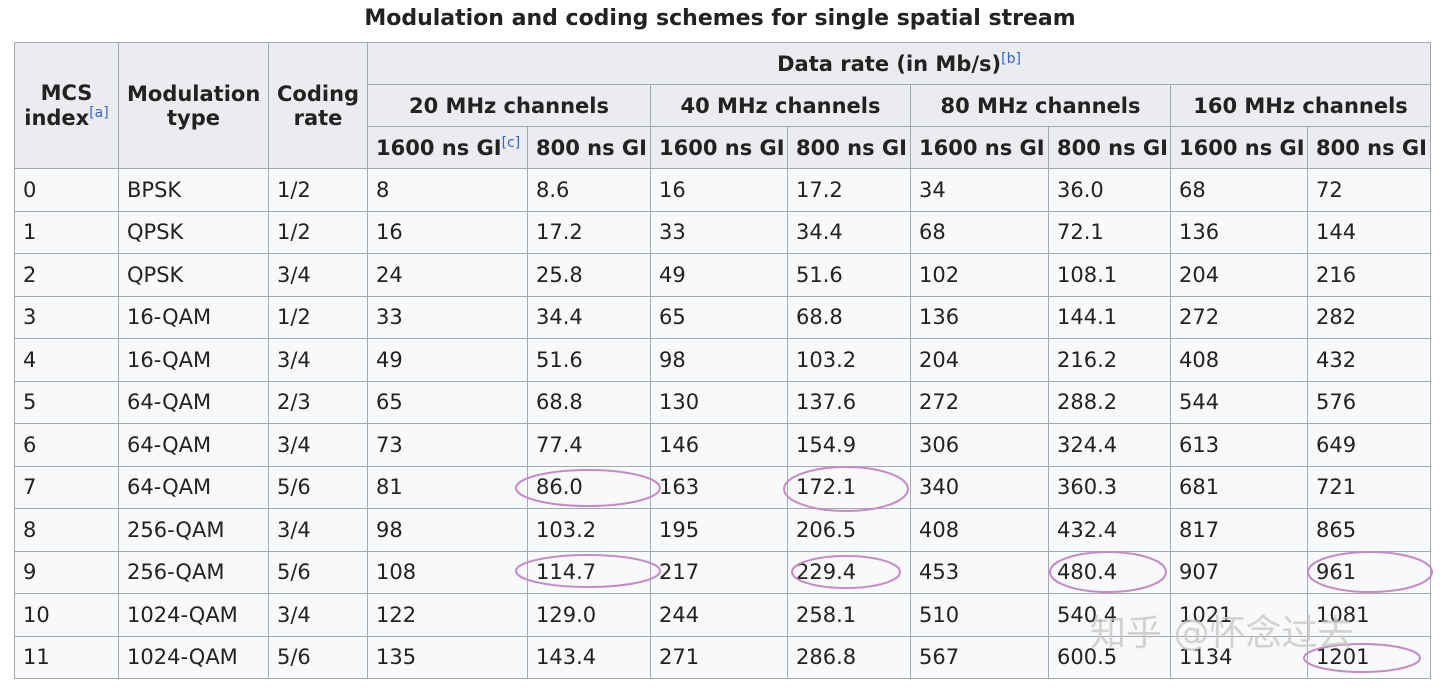  Describe the element at coordinates (1369, 445) in the screenshot. I see `table-cell: 649` at that location.